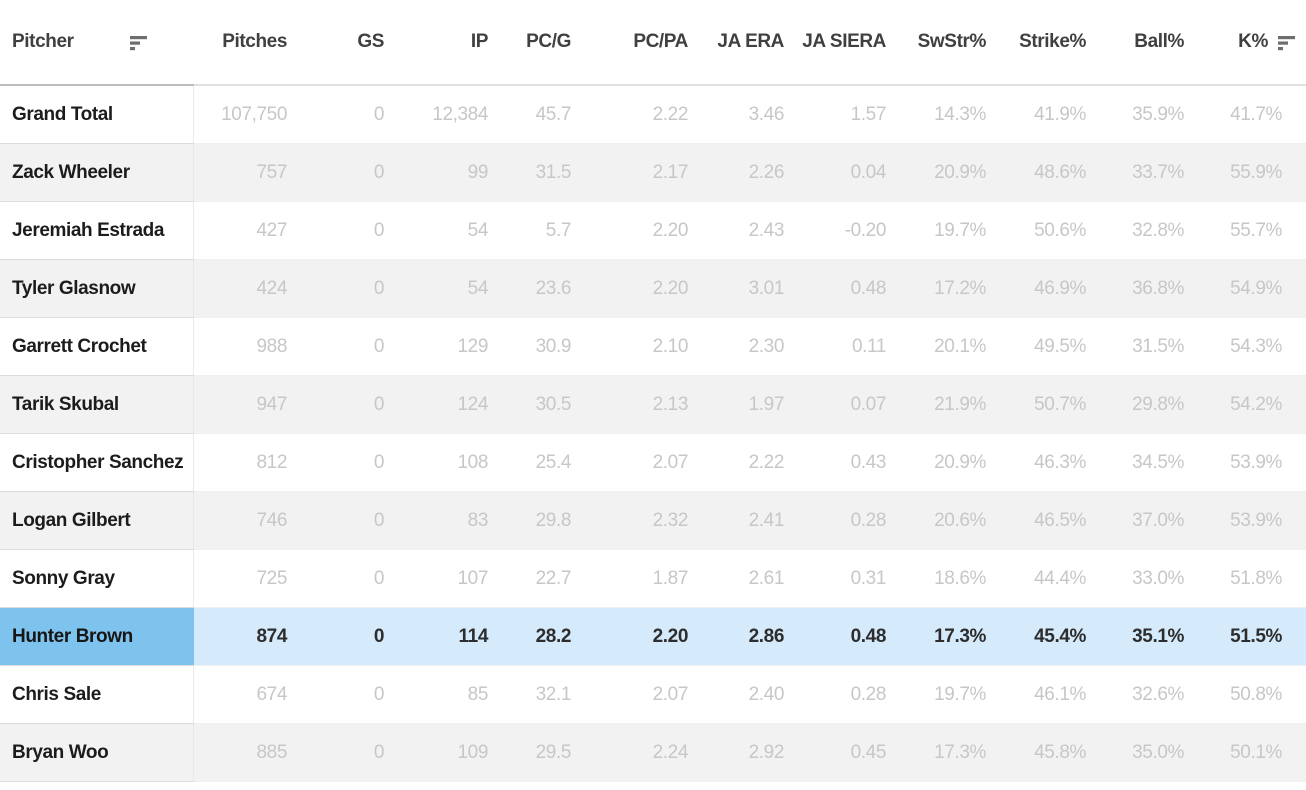 The height and width of the screenshot is (790, 1306). What do you see at coordinates (1054, 43) in the screenshot?
I see `column-header-strike: Strike%` at bounding box center [1054, 43].